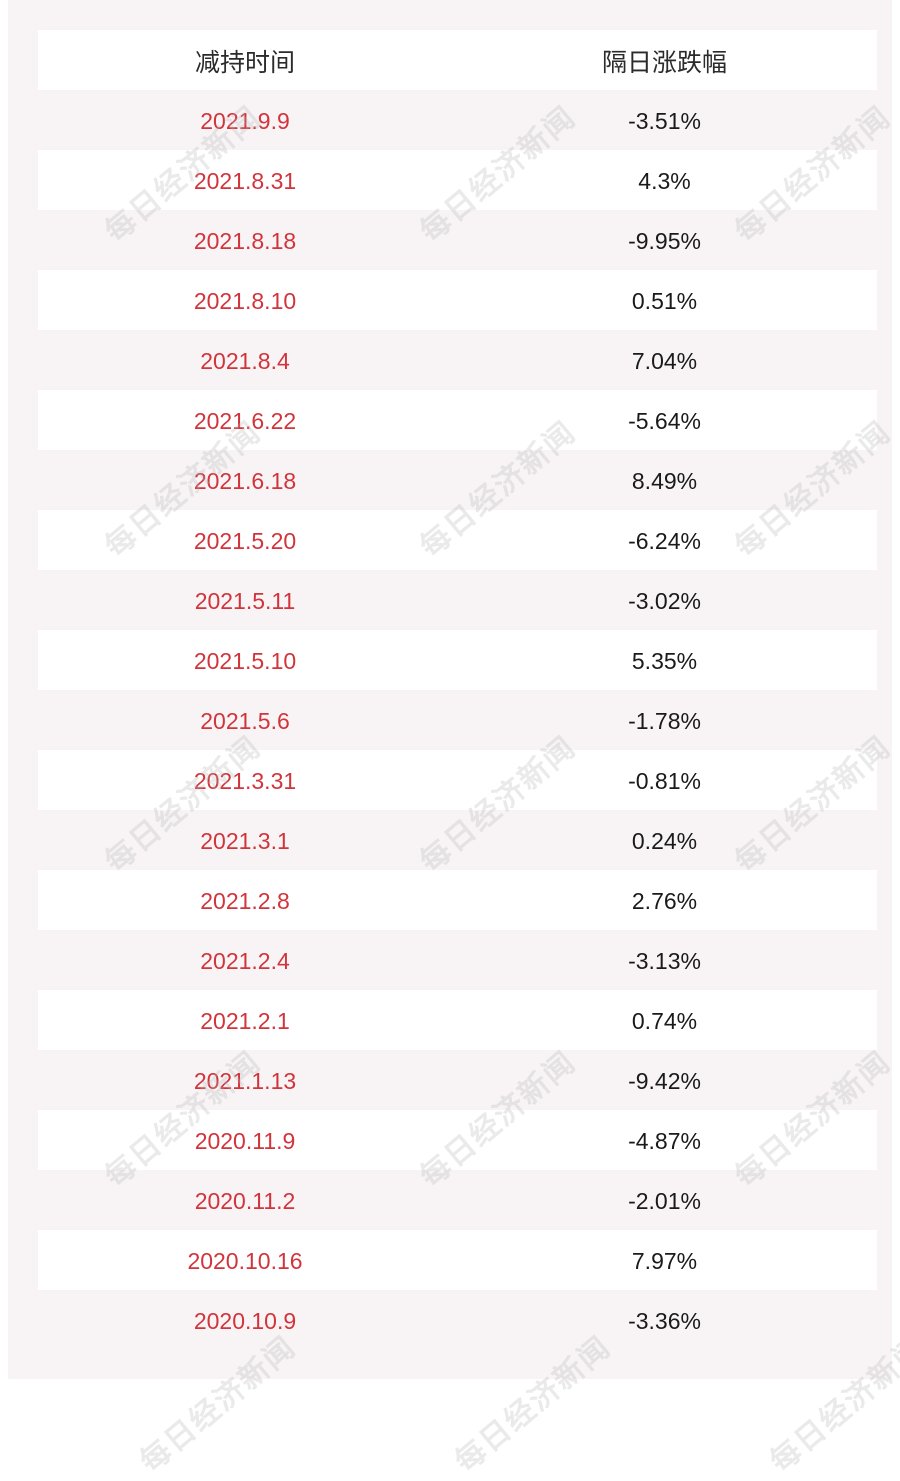 The height and width of the screenshot is (1481, 900). I want to click on cell-change: -5.64%, so click(664, 420).